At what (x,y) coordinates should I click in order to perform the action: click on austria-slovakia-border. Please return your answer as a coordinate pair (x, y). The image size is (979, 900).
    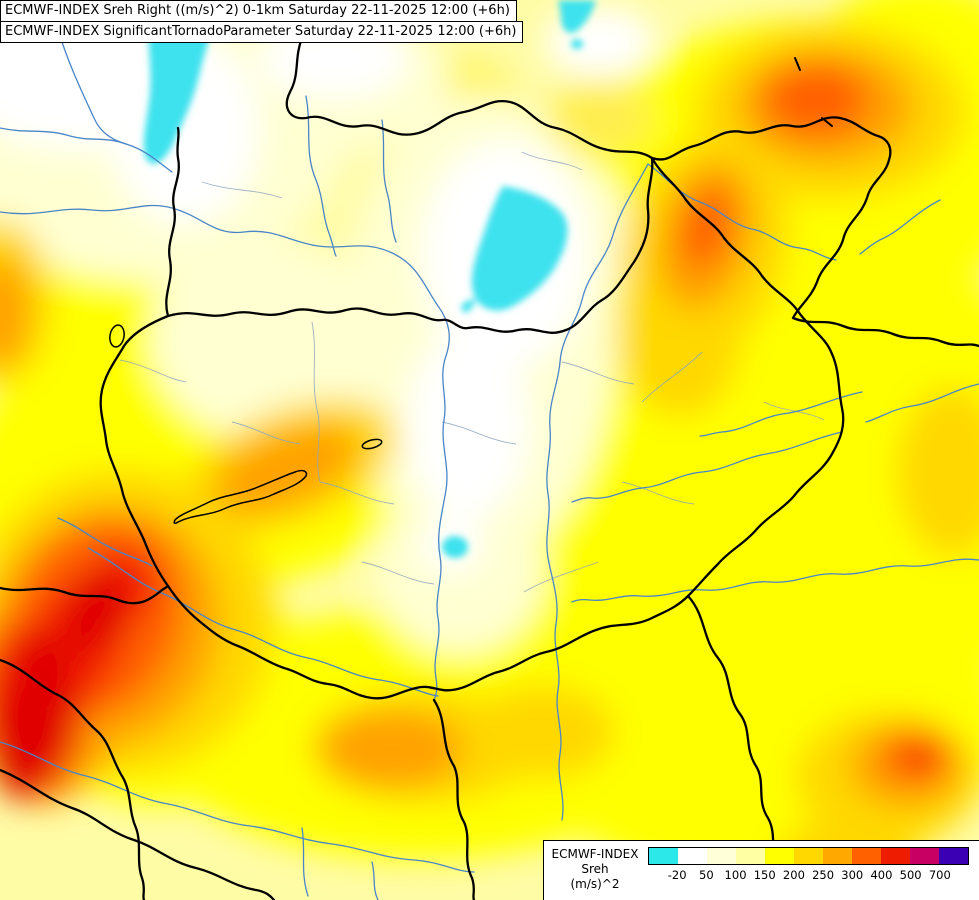
    Looking at the image, I should click on (172, 222).